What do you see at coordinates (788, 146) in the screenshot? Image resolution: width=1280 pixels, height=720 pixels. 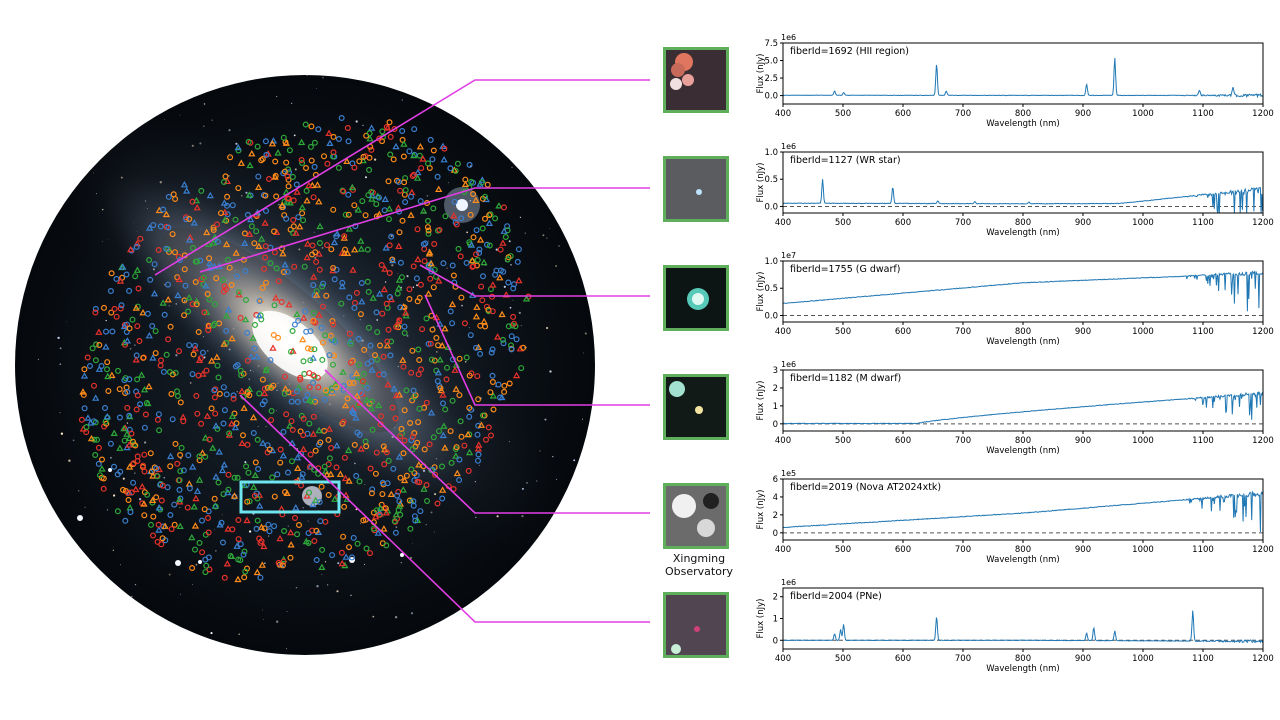 I see `y-offset-text: 1e6` at bounding box center [788, 146].